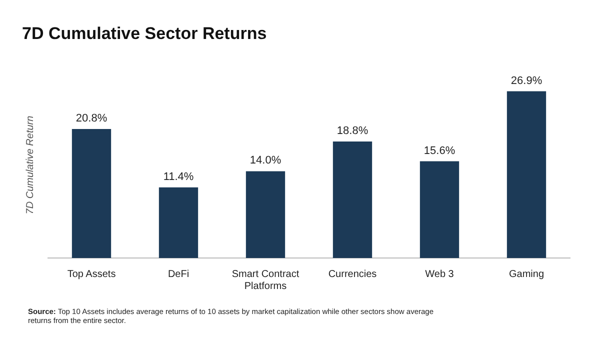 The image size is (600, 338). What do you see at coordinates (91, 274) in the screenshot?
I see `x-tick-label: Top Assets` at bounding box center [91, 274].